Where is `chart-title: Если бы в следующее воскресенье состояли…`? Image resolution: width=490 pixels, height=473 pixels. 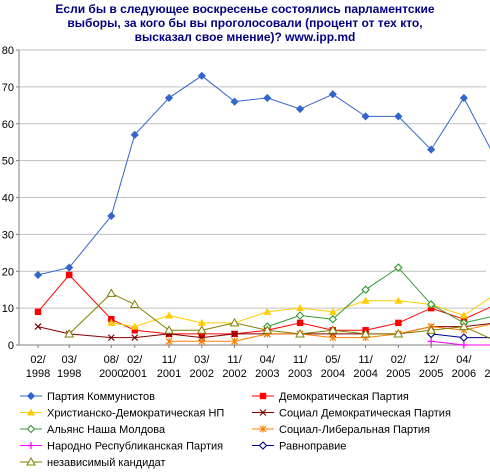
chart-title: Если бы в следующее воскресенье состояли… is located at coordinates (245, 23).